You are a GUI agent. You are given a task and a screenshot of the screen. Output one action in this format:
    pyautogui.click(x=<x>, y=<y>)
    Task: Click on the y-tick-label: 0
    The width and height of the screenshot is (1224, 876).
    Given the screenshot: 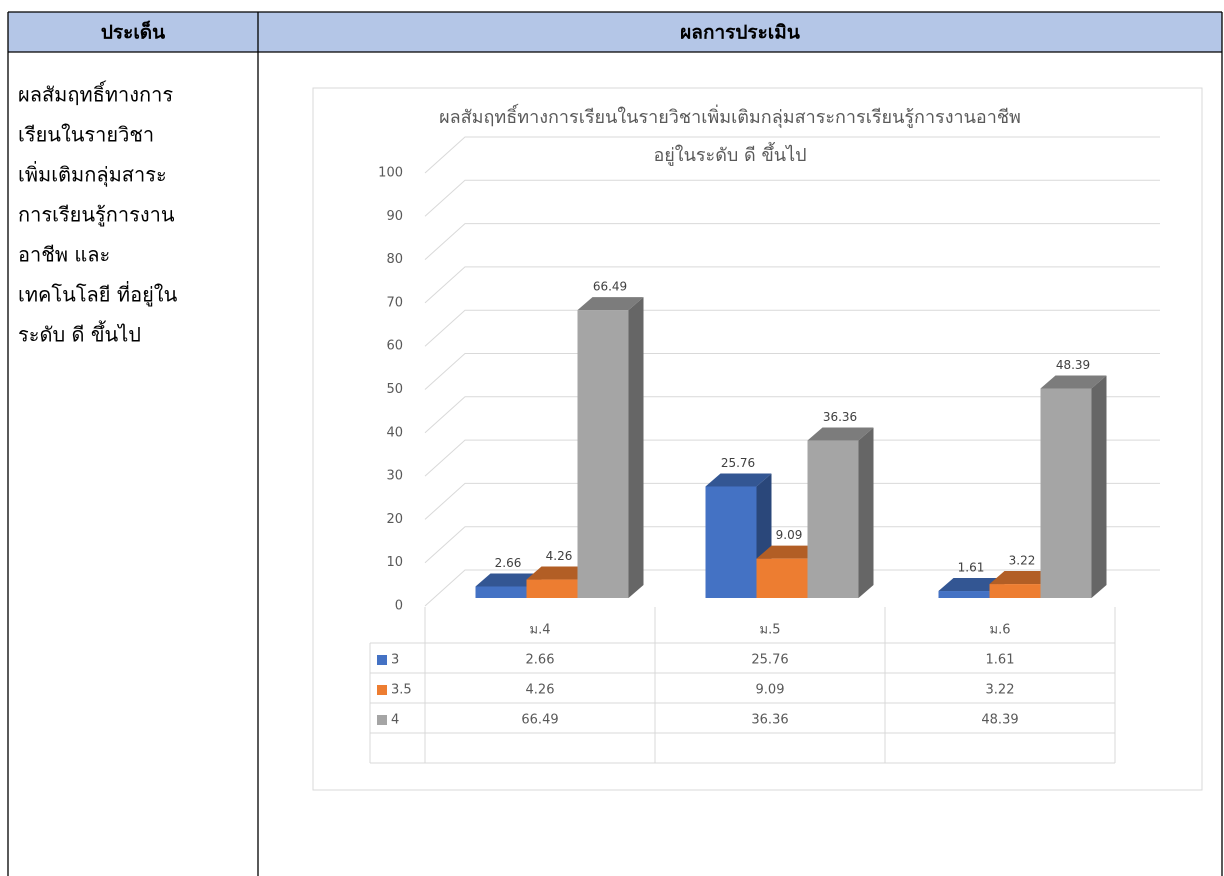 What is the action you would take?
    pyautogui.click(x=399, y=606)
    